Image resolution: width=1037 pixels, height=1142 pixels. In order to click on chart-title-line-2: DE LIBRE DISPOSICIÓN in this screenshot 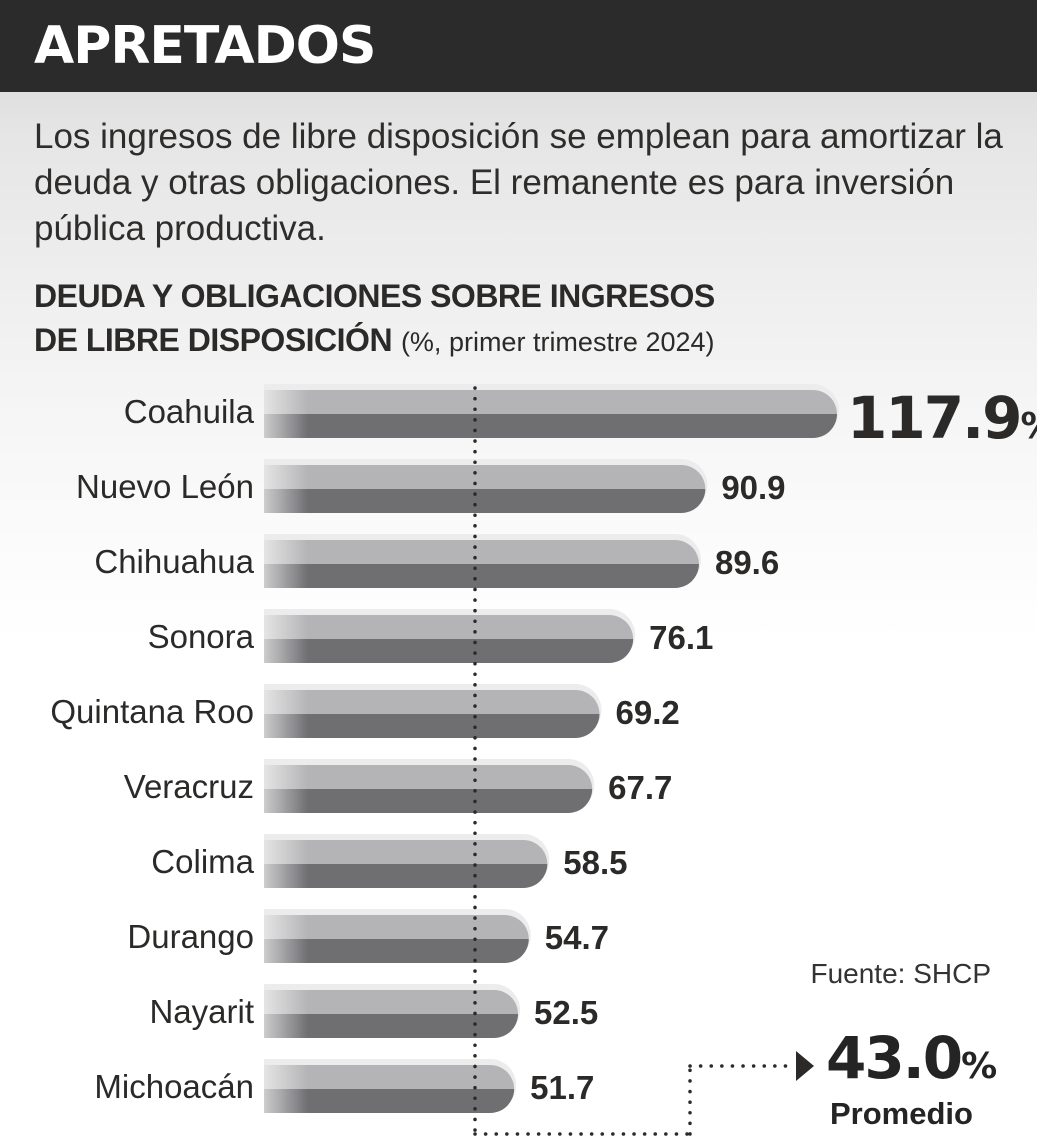, I will do `click(213, 340)`.